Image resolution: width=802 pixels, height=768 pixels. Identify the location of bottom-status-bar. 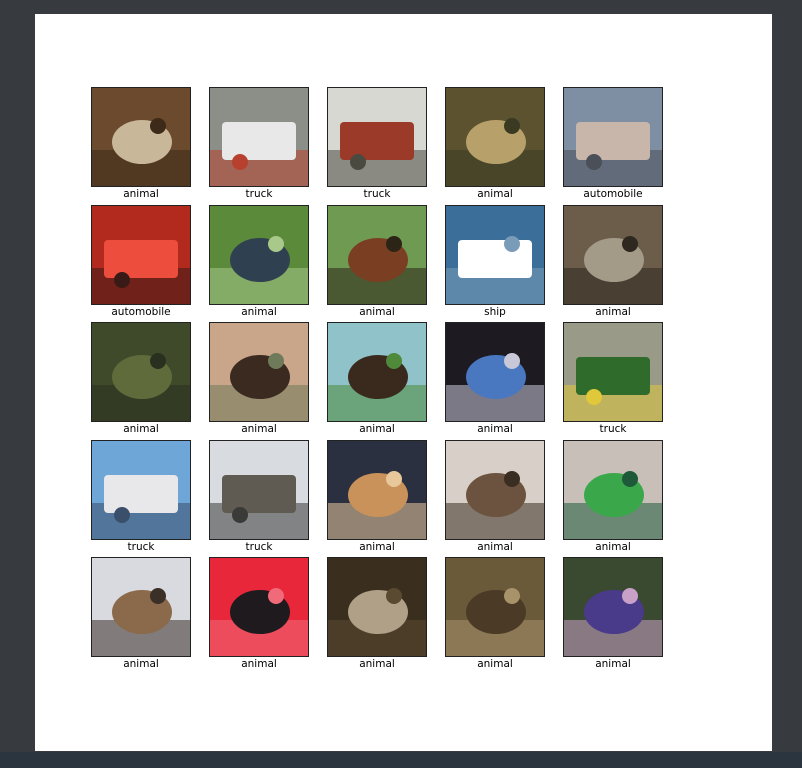
(401, 760).